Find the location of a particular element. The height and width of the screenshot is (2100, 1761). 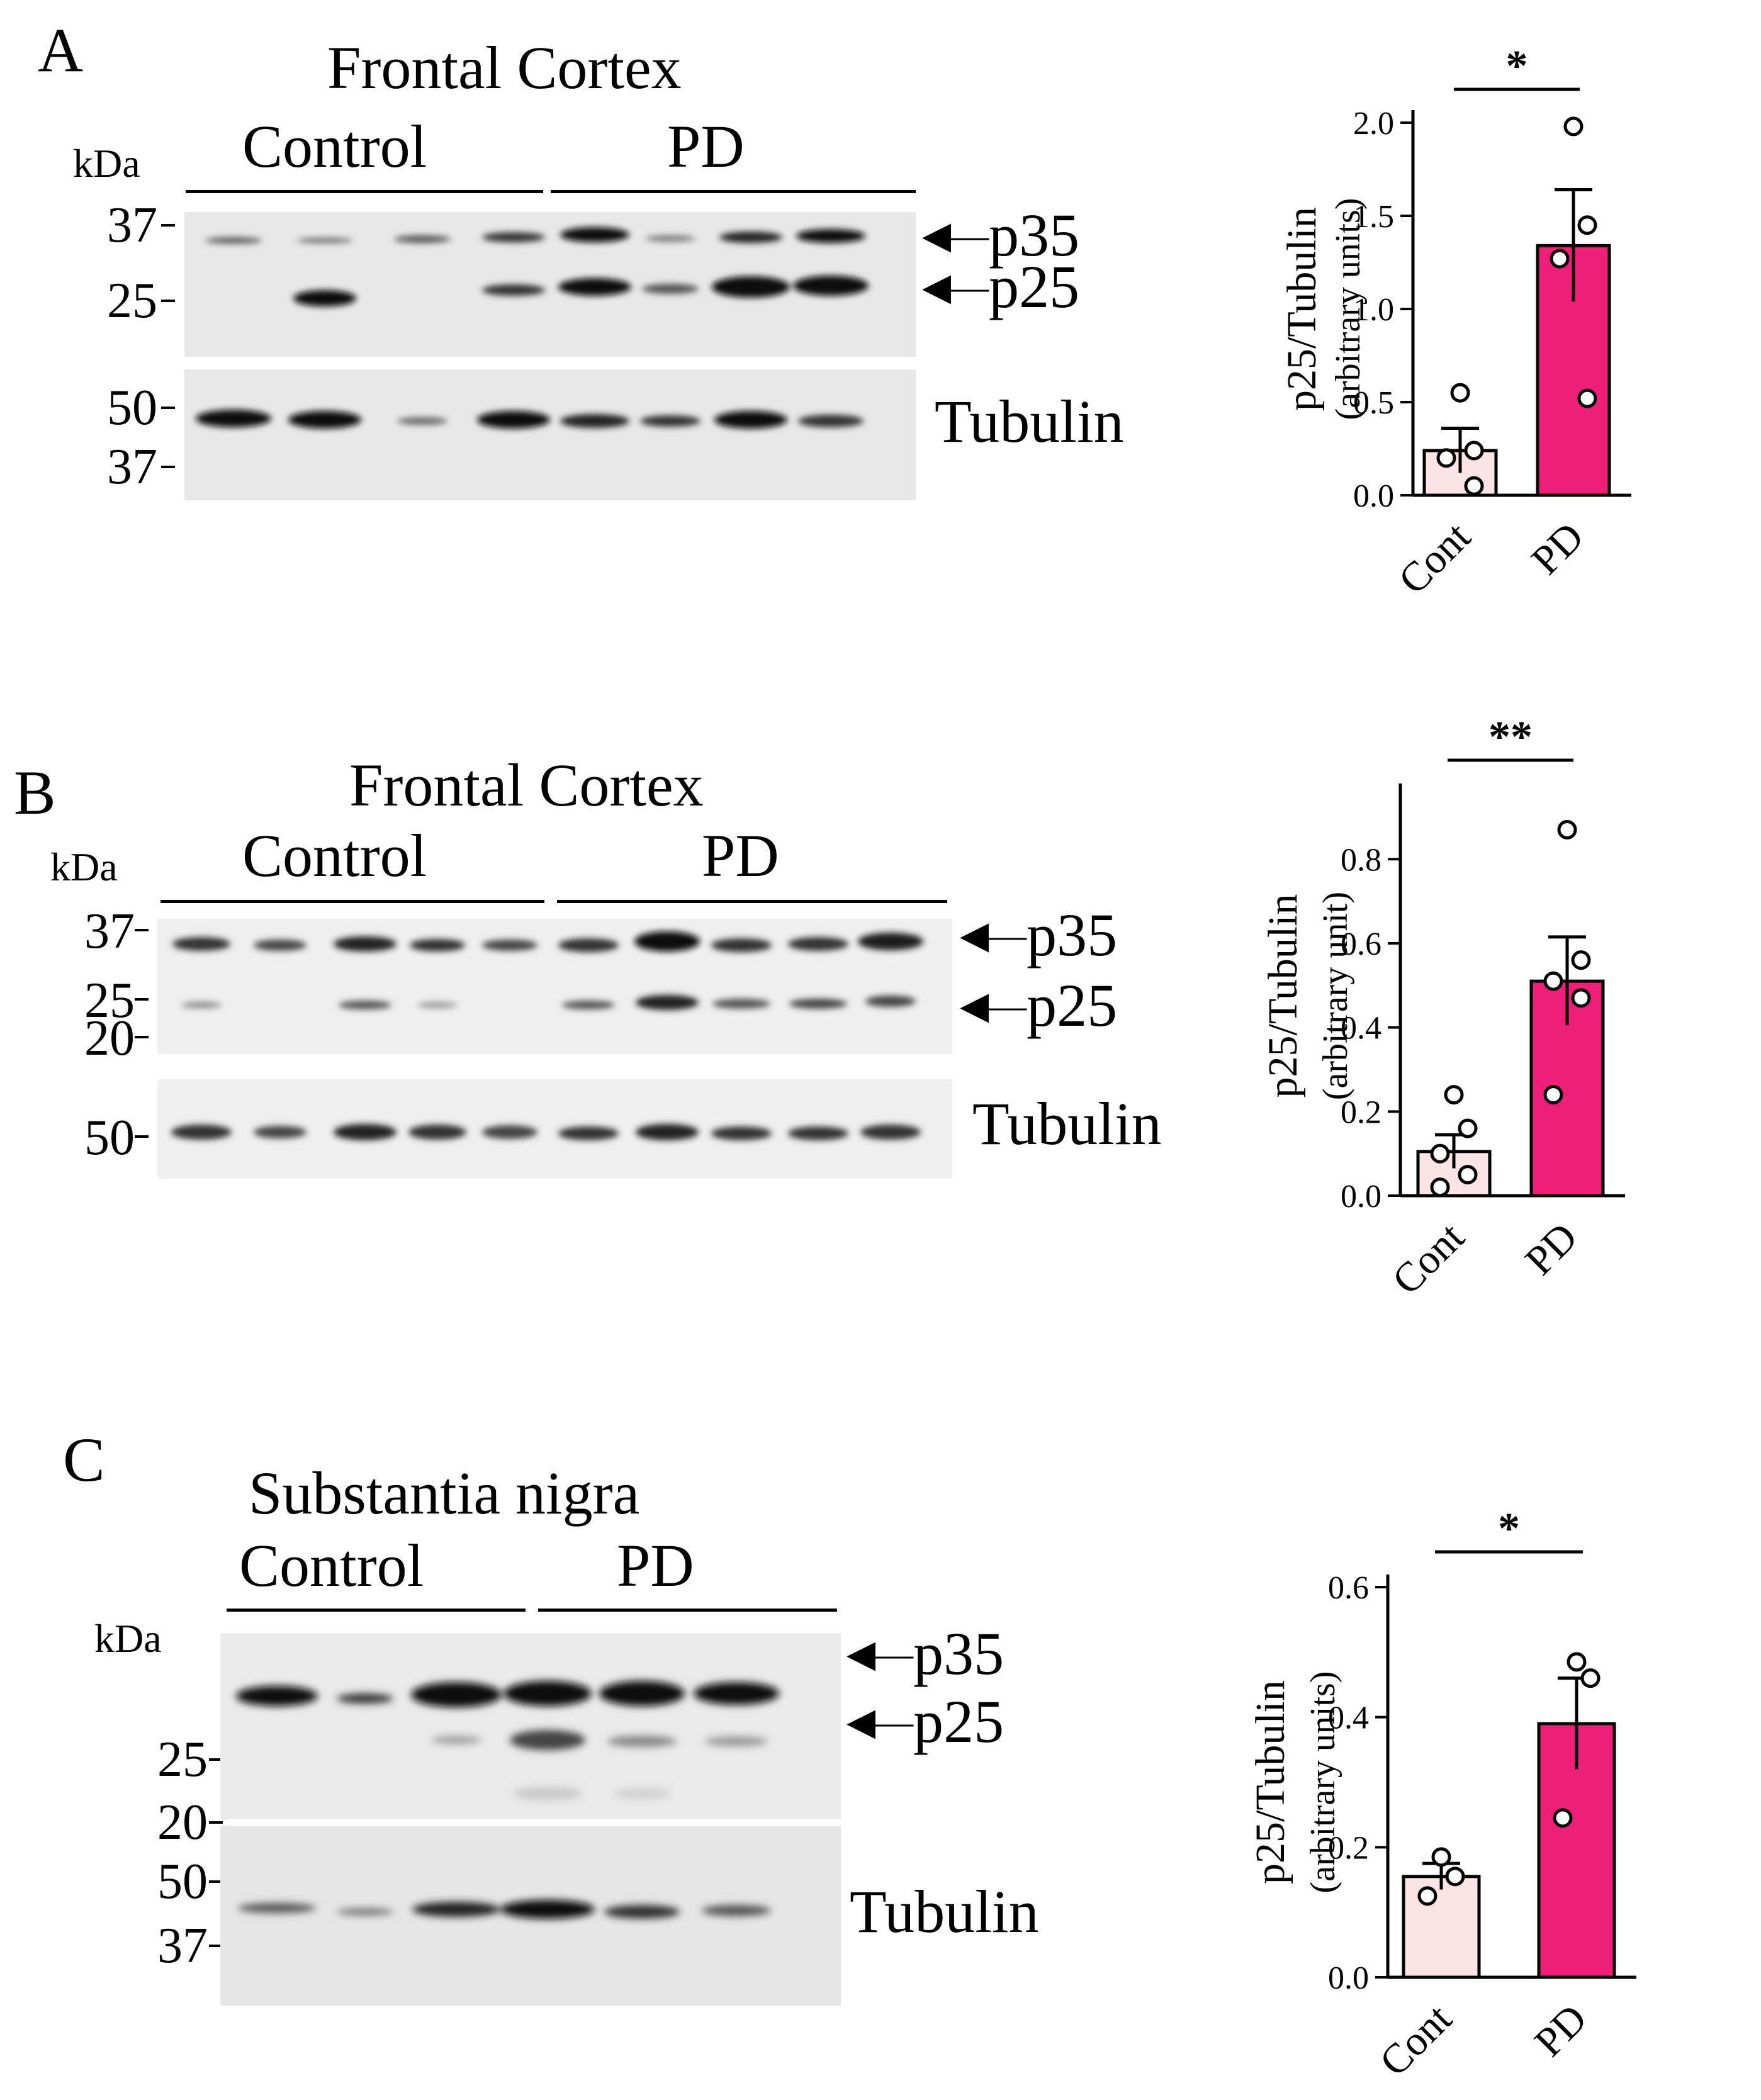

y-axis-sublabel: (arbitrary unit) is located at coordinates (1335, 996).